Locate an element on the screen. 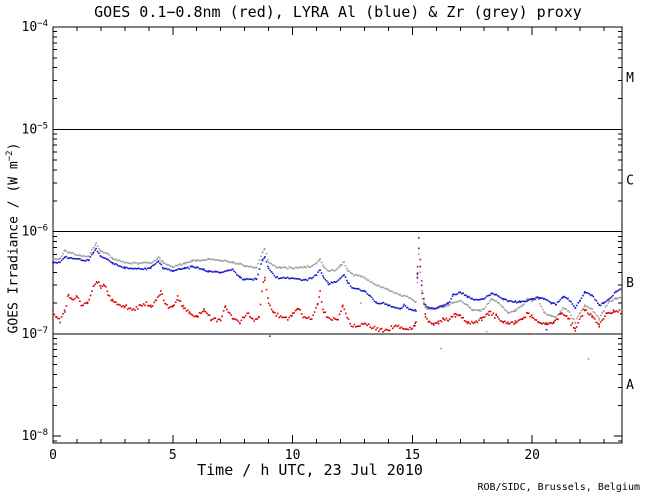 The width and height of the screenshot is (650, 500). svg-text: 10⁻⁸ is located at coordinates (35, 436).